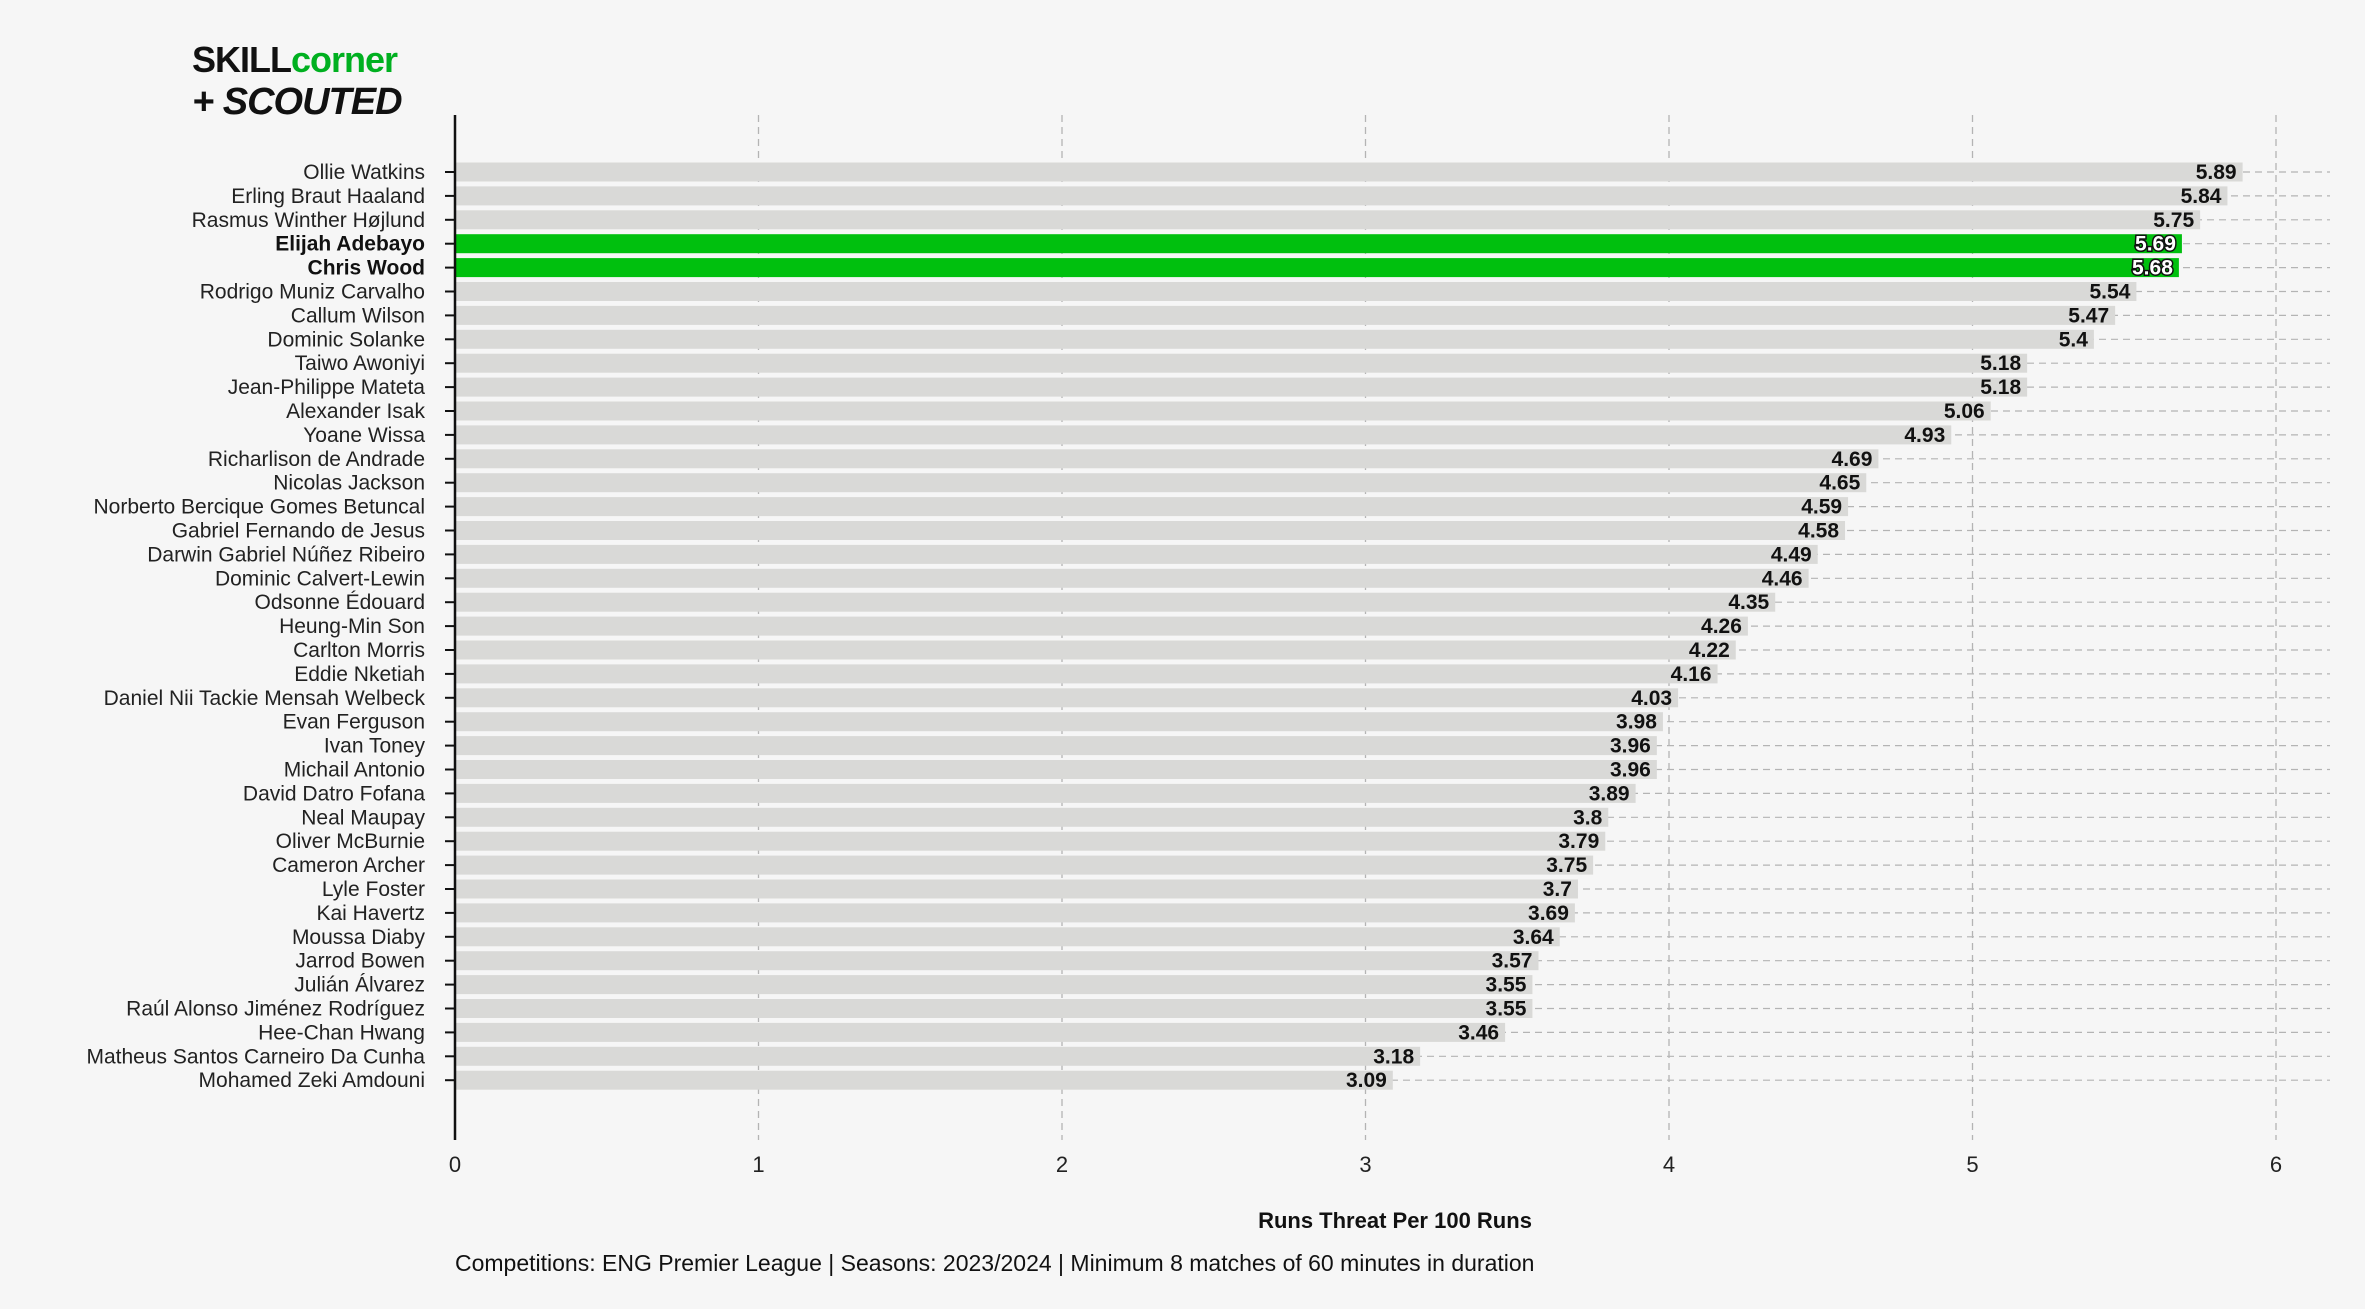 The height and width of the screenshot is (1309, 2365). I want to click on value-label: 3.89, so click(1609, 793).